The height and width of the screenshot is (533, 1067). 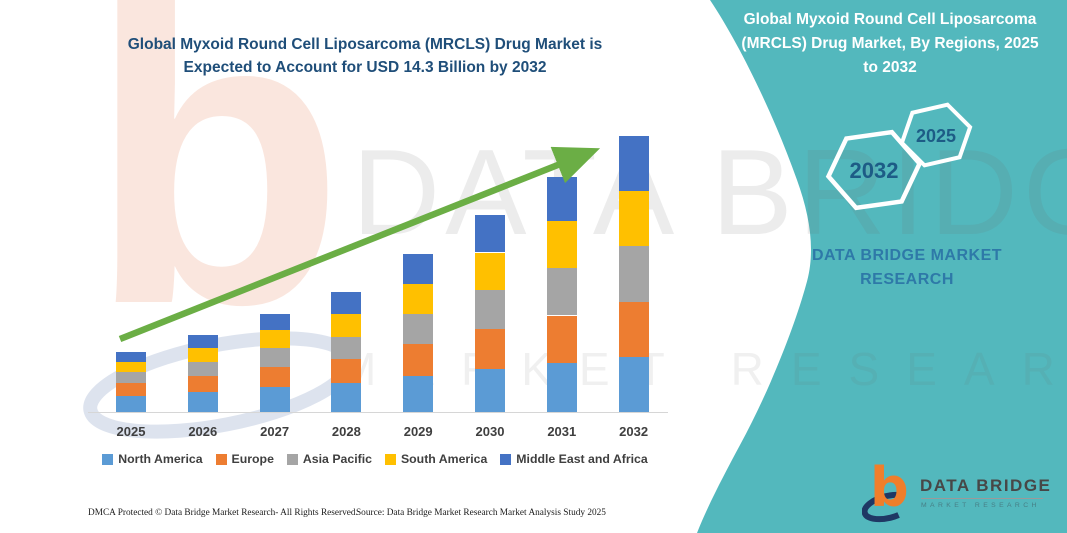 I want to click on x-axis-label: 2028, so click(x=346, y=431).